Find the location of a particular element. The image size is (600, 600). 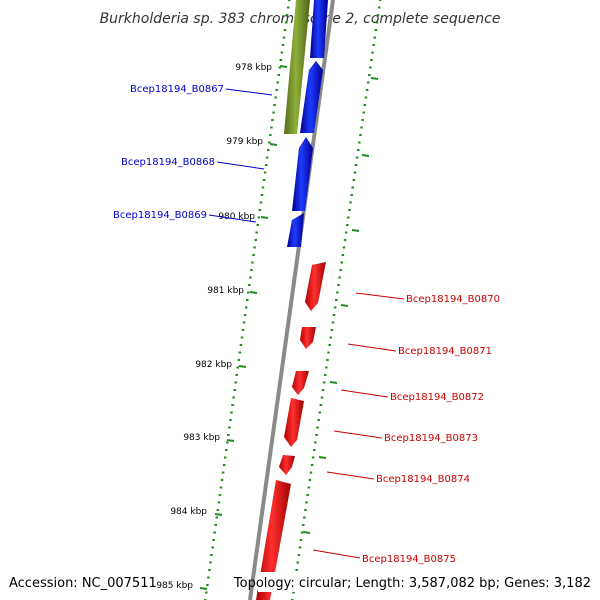

gene-label-b0874: Bcep18194_B0874 is located at coordinates (423, 479).